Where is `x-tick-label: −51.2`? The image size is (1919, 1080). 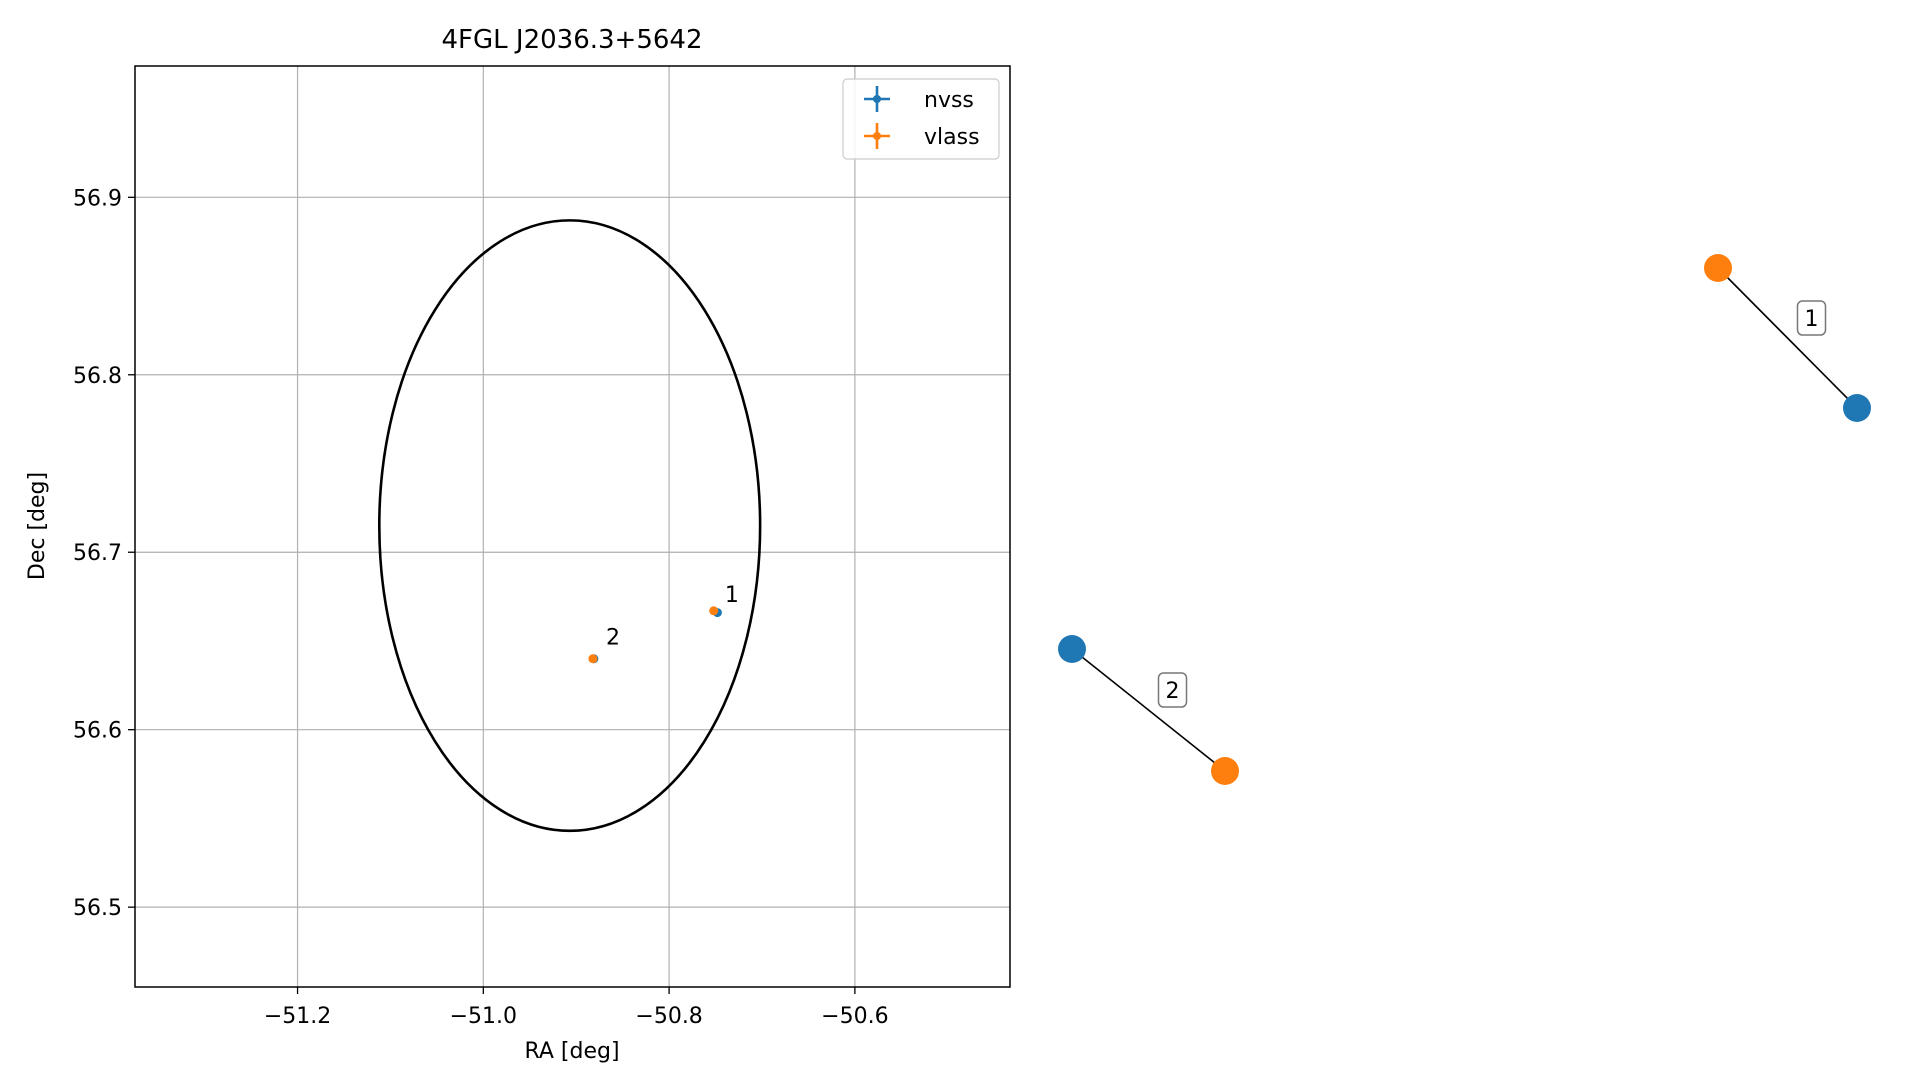 x-tick-label: −51.2 is located at coordinates (297, 1016).